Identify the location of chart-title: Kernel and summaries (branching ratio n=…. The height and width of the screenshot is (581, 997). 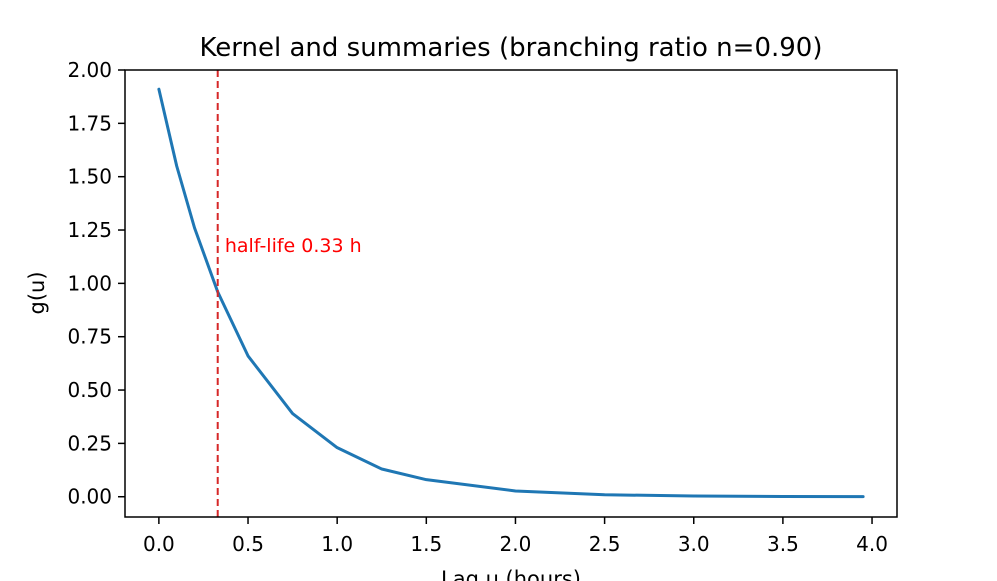
(511, 48).